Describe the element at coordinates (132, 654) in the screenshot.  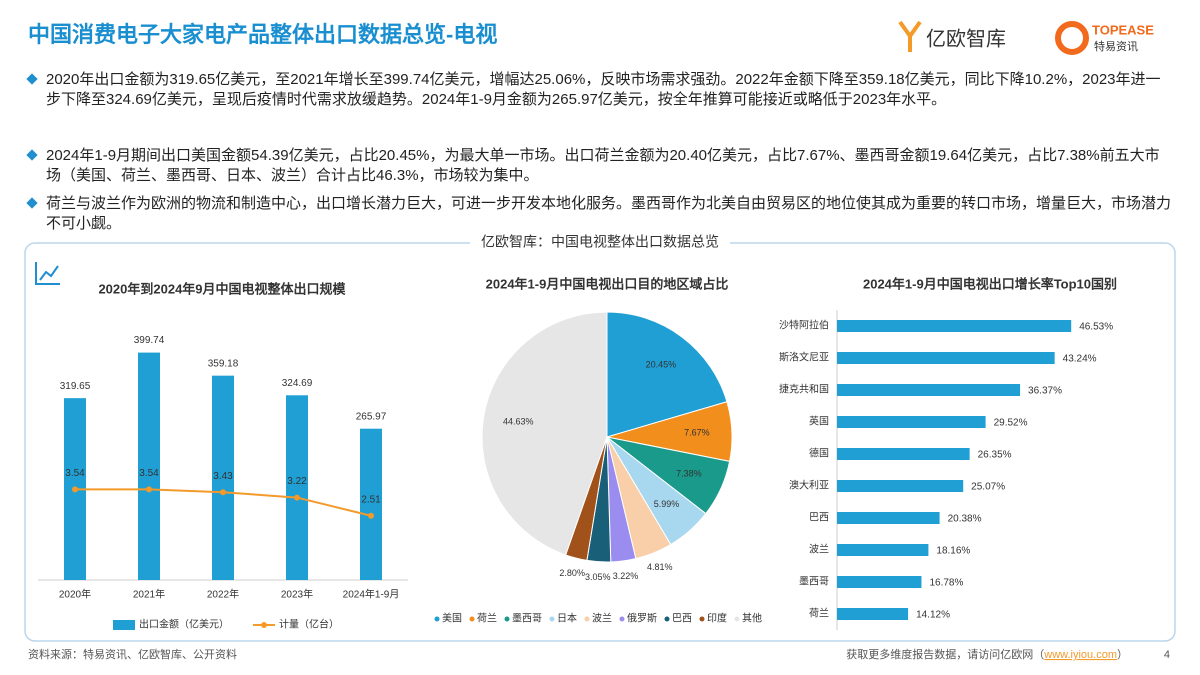
I see `footer-source: 资料来源：特易资讯、亿欧智库、公开资料` at that location.